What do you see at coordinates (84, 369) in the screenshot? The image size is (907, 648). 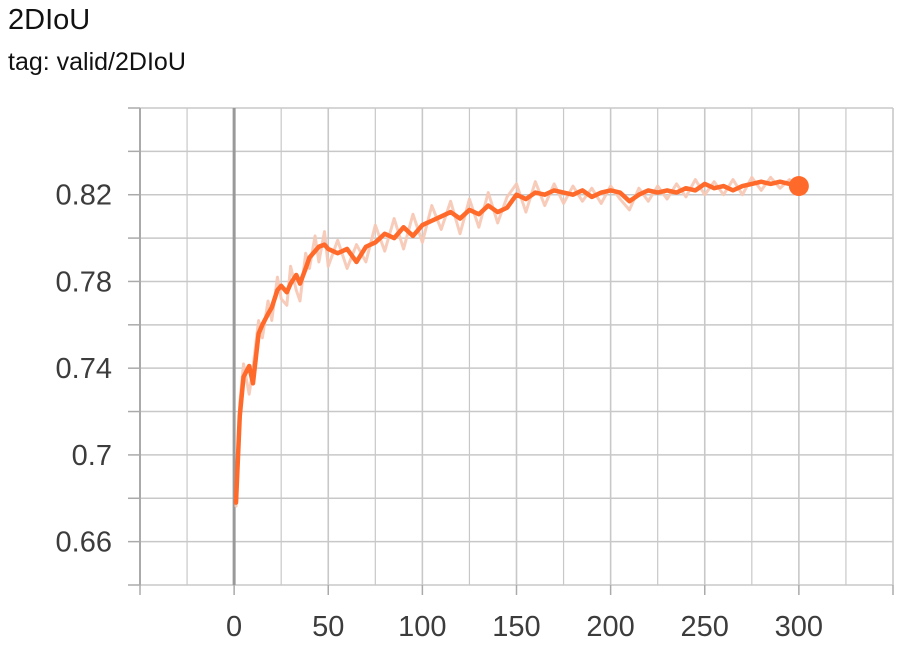 I see `y-tick-label: 0.74` at bounding box center [84, 369].